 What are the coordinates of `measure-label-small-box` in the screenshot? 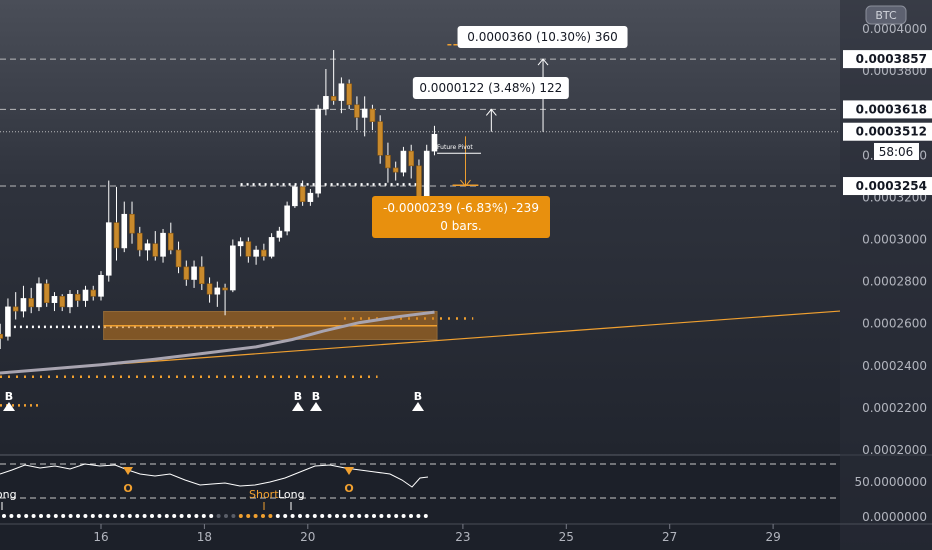 It's located at (490, 88).